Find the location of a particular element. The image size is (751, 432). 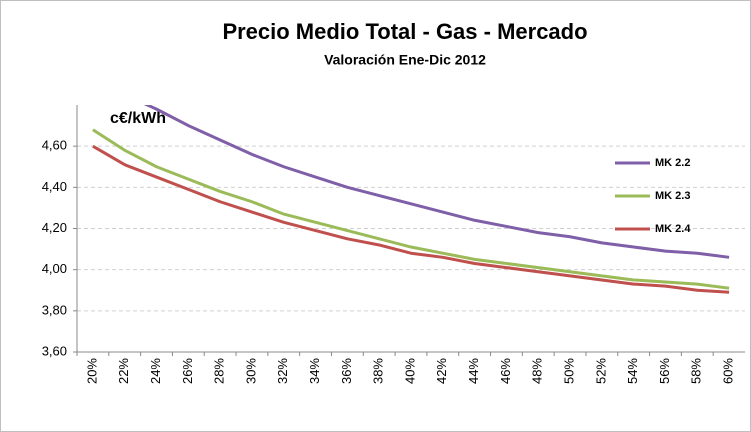

x-tick-label: 36% is located at coordinates (346, 371).